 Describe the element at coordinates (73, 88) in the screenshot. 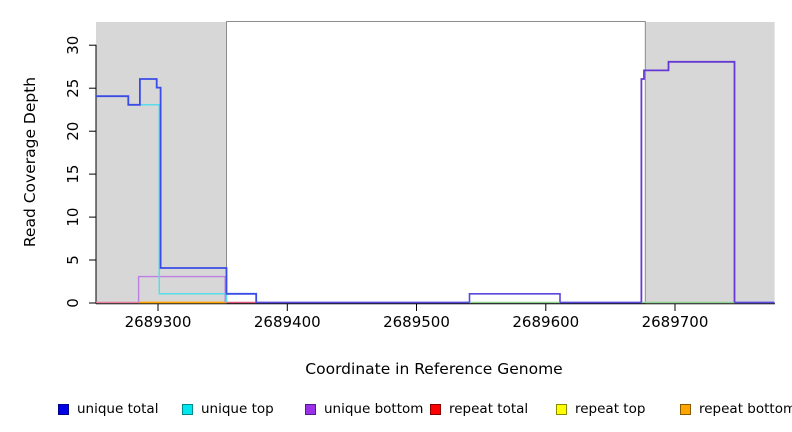

I see `y-tick-label: 25` at that location.